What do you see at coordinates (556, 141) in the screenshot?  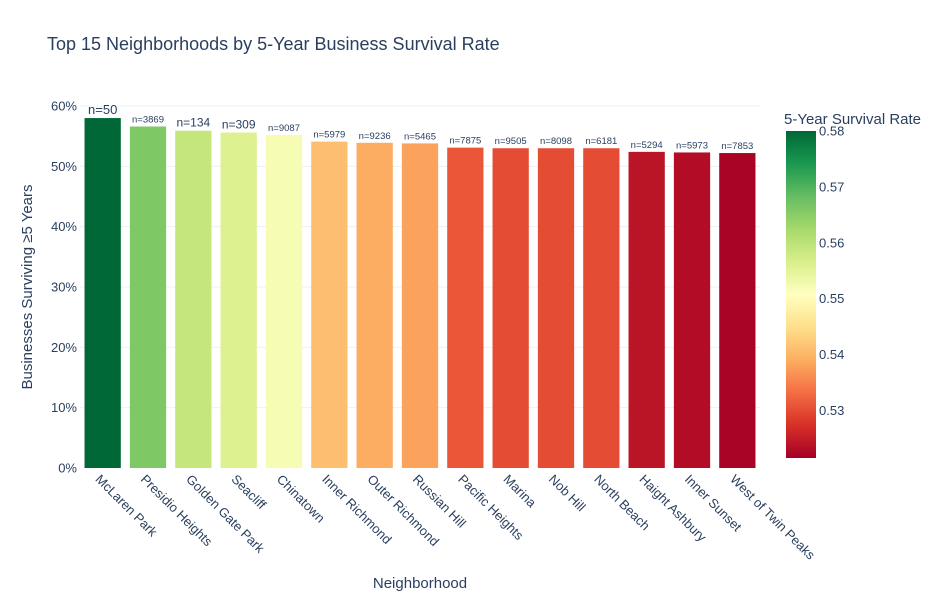 I see `bar-label: n=8098` at bounding box center [556, 141].